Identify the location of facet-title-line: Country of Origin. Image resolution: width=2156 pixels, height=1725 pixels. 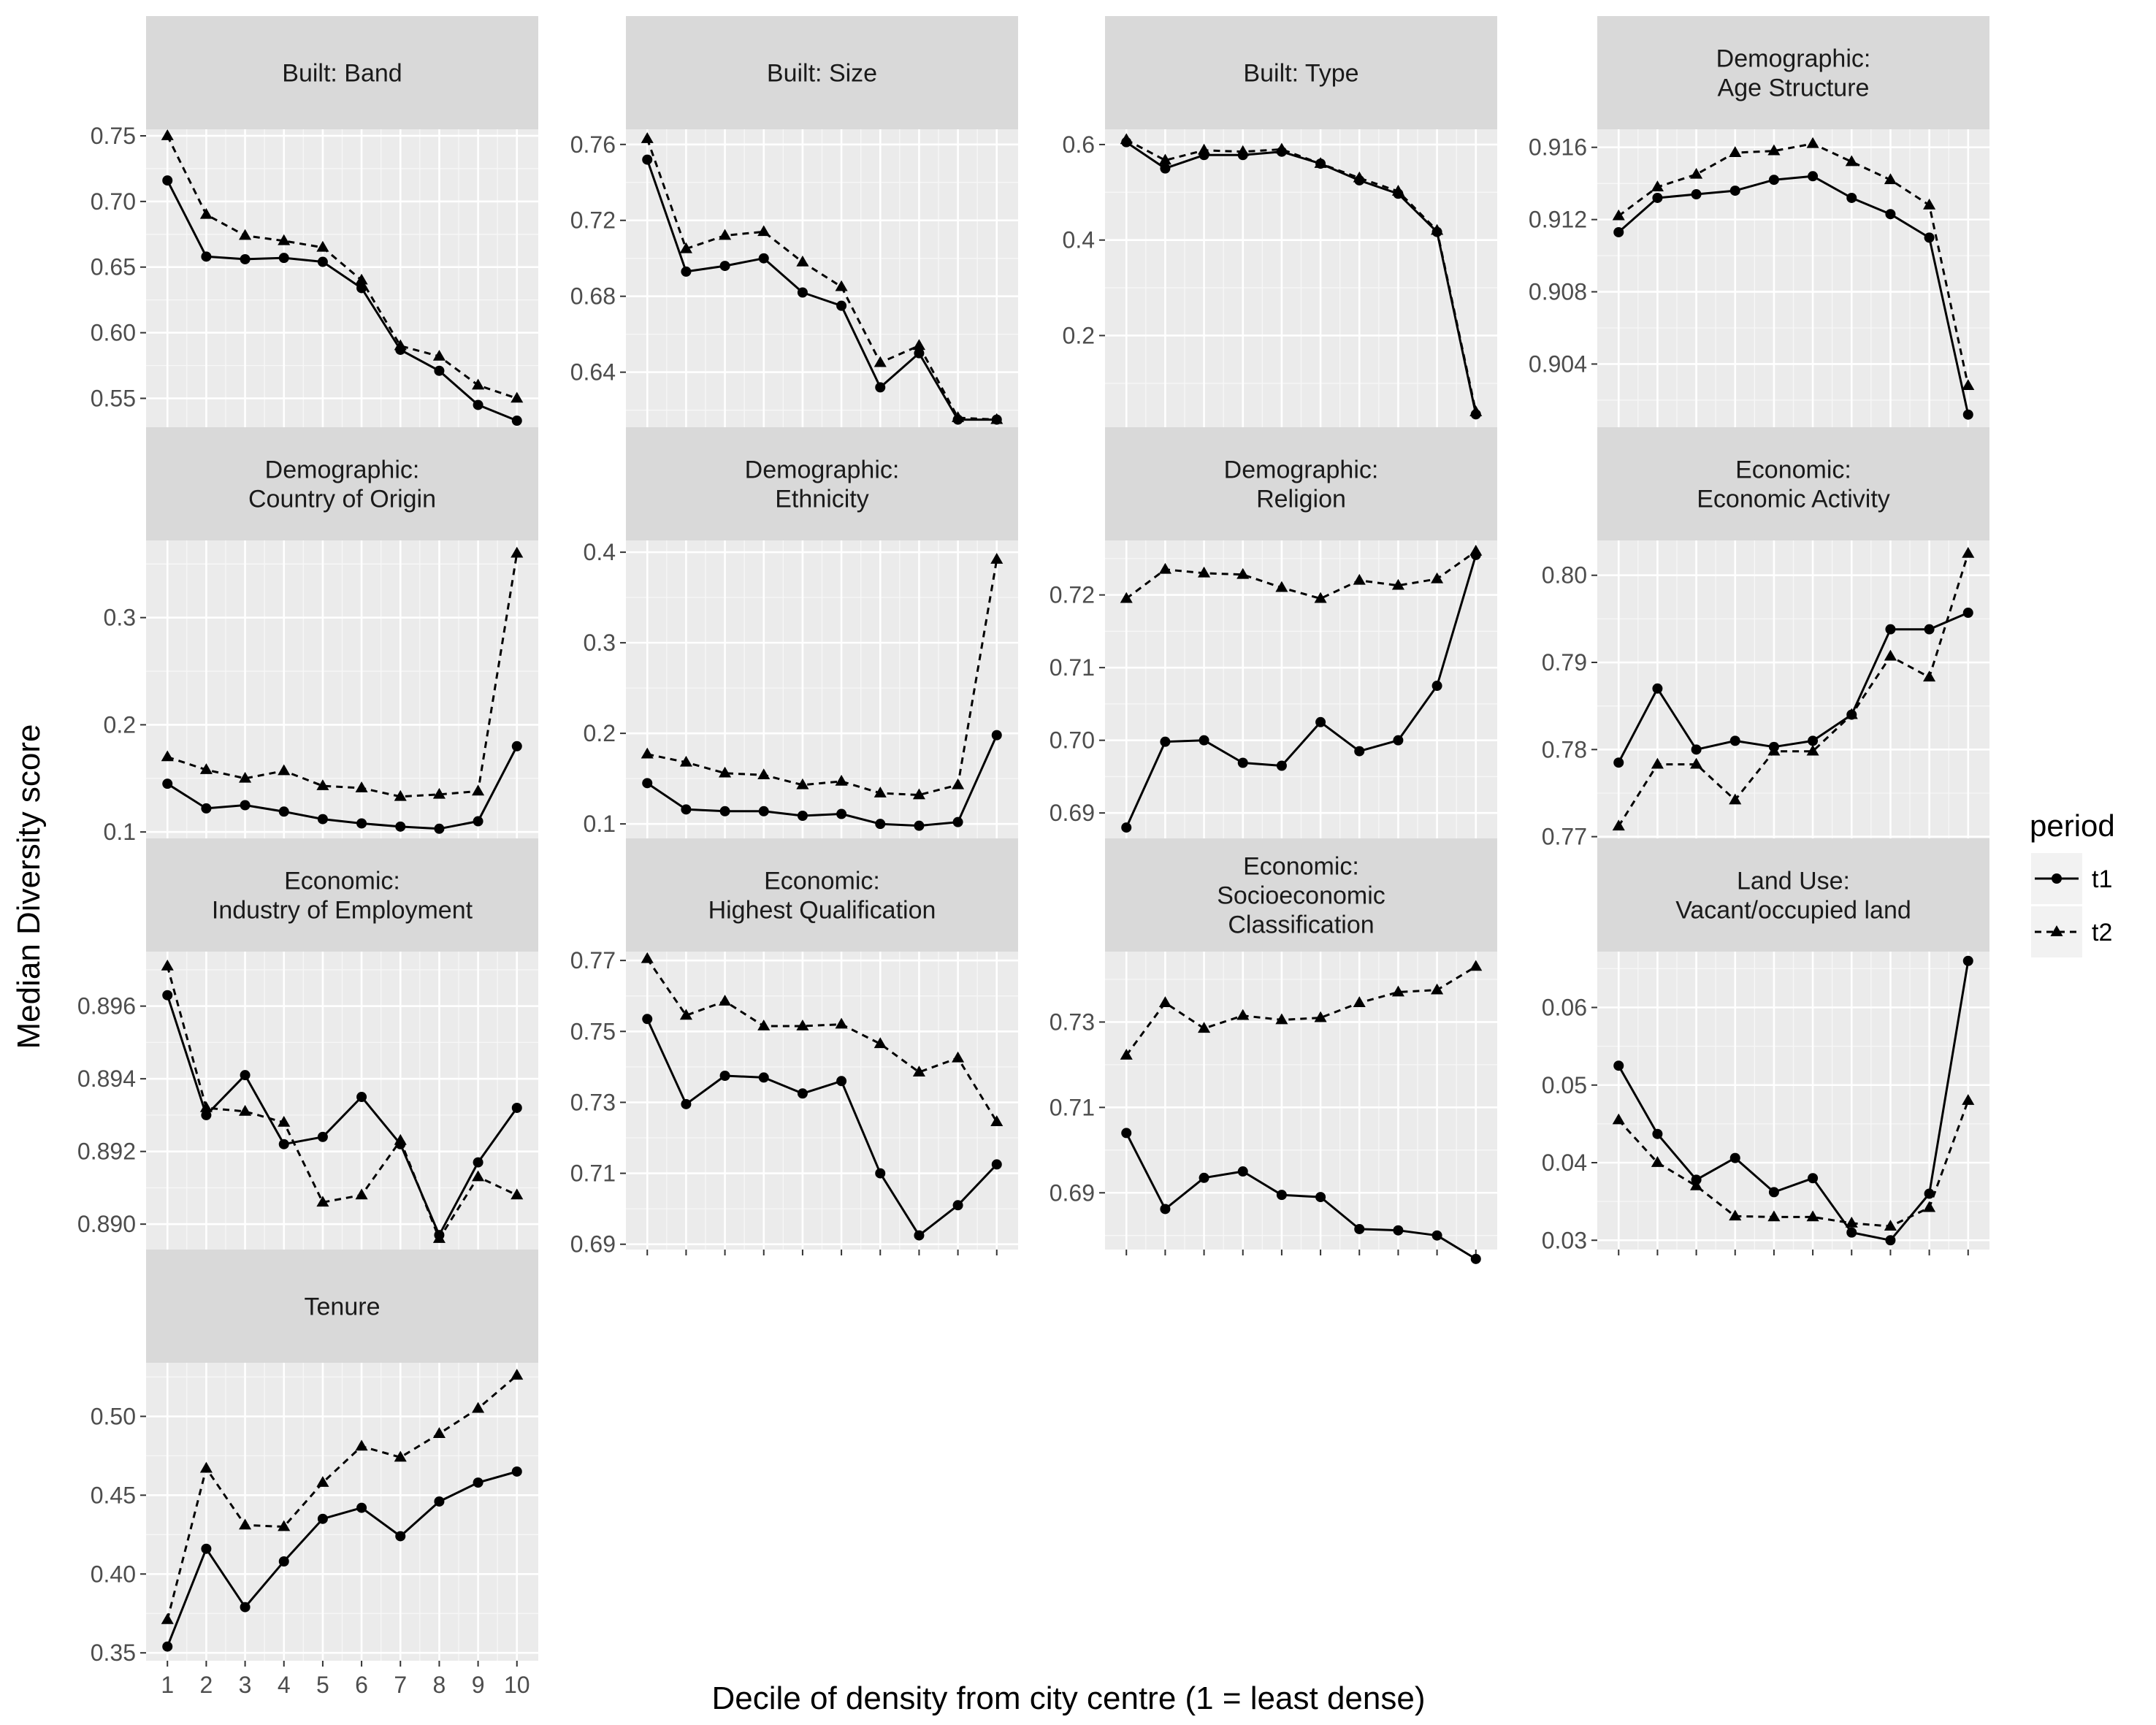
(342, 499).